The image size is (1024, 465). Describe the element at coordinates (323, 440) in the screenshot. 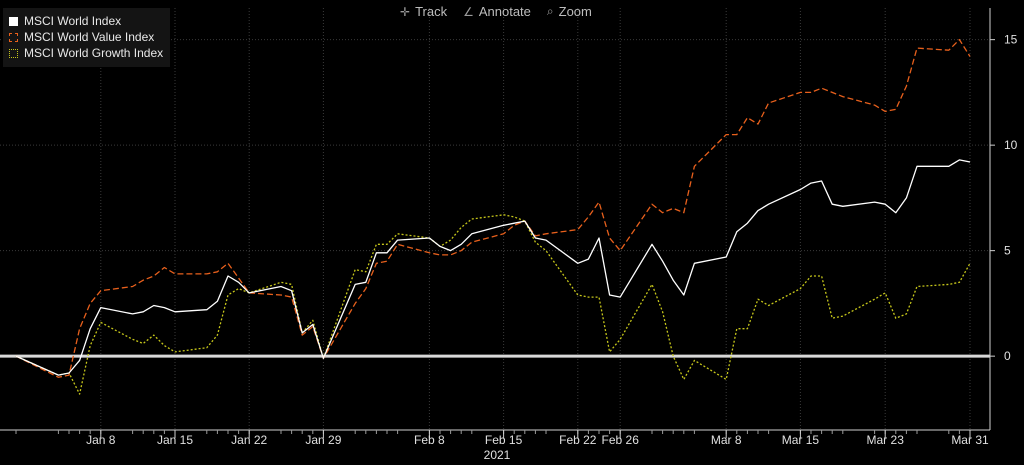

I see `x-tick-label: Jan 29` at that location.